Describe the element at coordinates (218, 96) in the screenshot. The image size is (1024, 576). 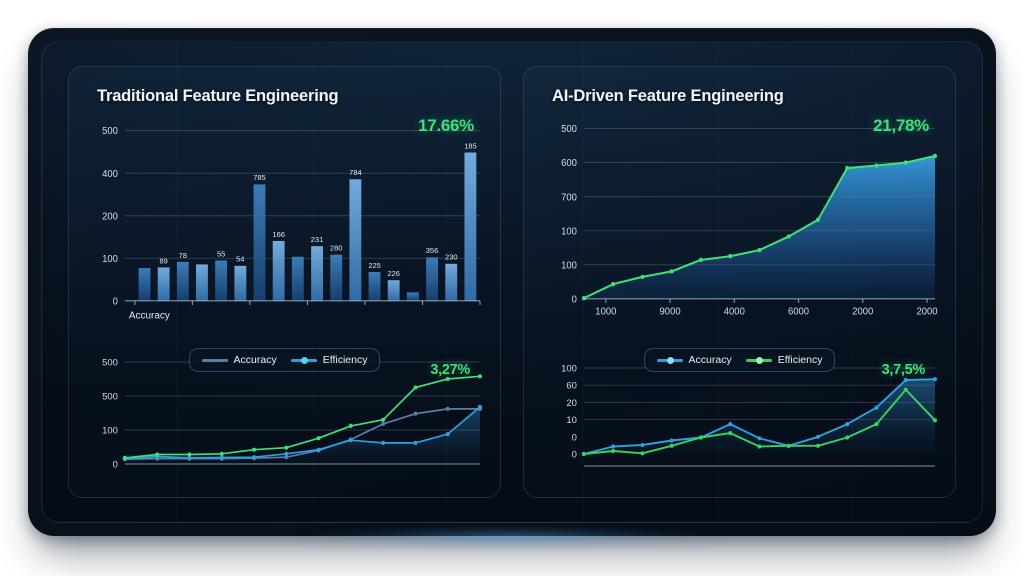
I see `panel-title-traditional: Traditional Feature Engineering` at that location.